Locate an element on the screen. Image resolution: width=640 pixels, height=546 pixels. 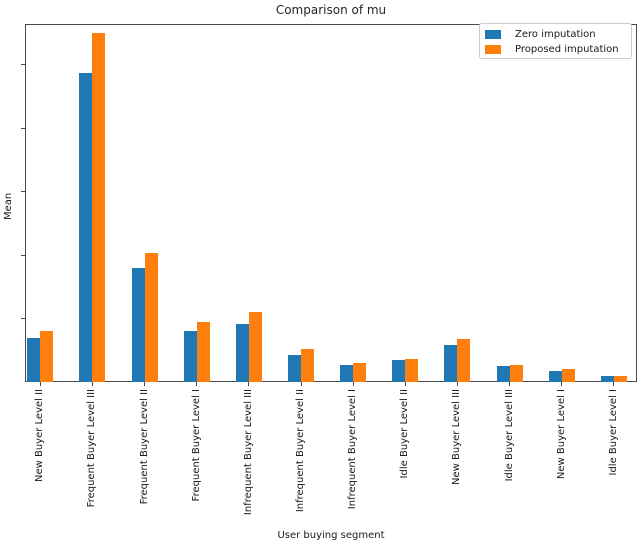
x-tick-label-2: Frequent Buyer Level II is located at coordinates (144, 447).